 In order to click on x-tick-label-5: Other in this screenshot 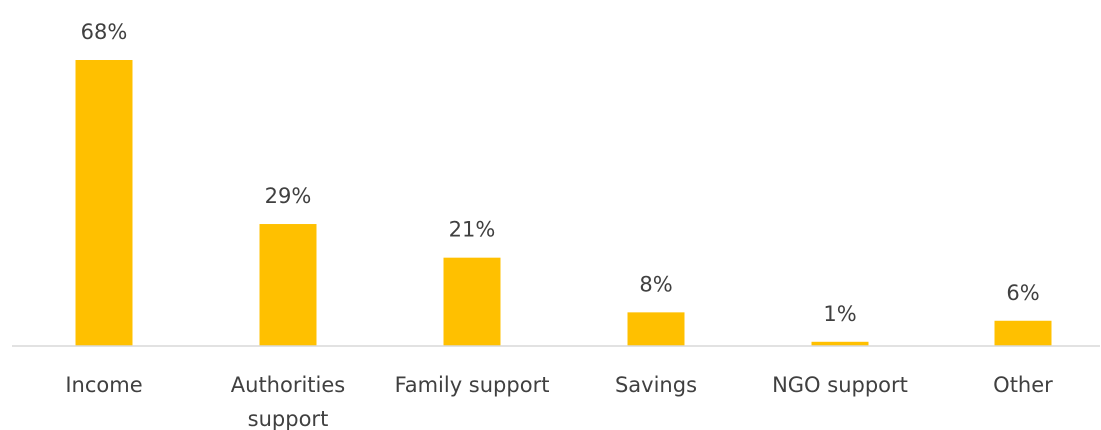, I will do `click(1023, 385)`.